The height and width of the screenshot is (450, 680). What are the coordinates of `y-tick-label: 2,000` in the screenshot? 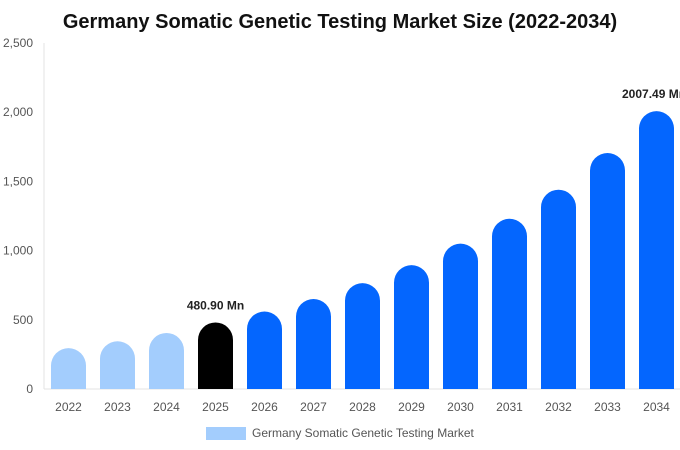 It's located at (18, 112).